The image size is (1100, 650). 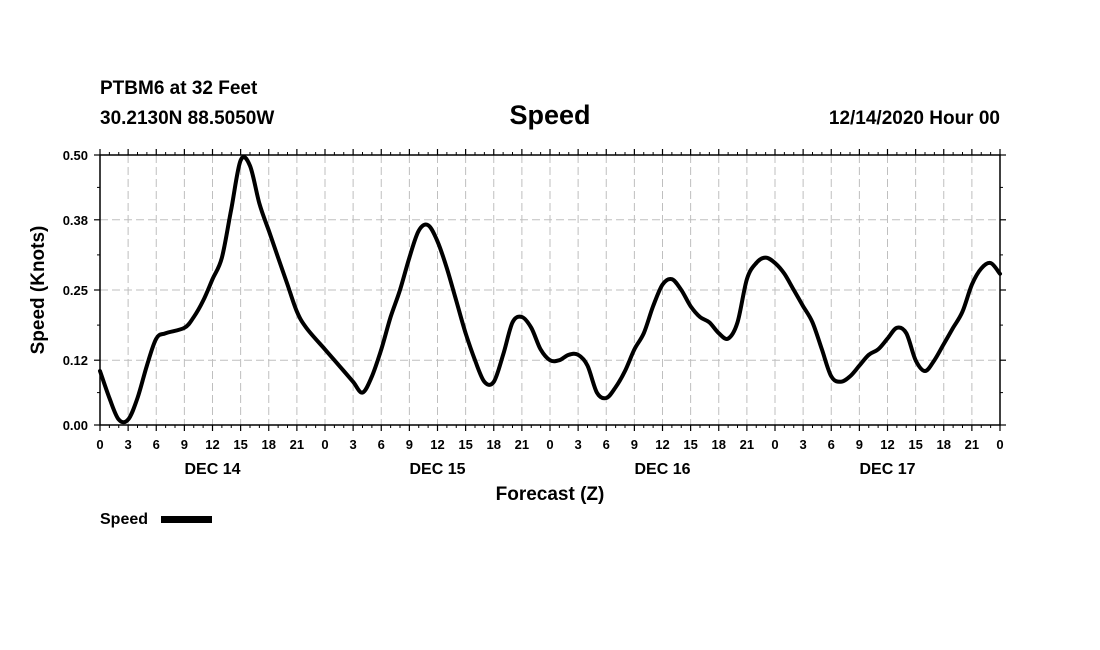 I want to click on y-axis-label: Speed (Knots), so click(x=38, y=290).